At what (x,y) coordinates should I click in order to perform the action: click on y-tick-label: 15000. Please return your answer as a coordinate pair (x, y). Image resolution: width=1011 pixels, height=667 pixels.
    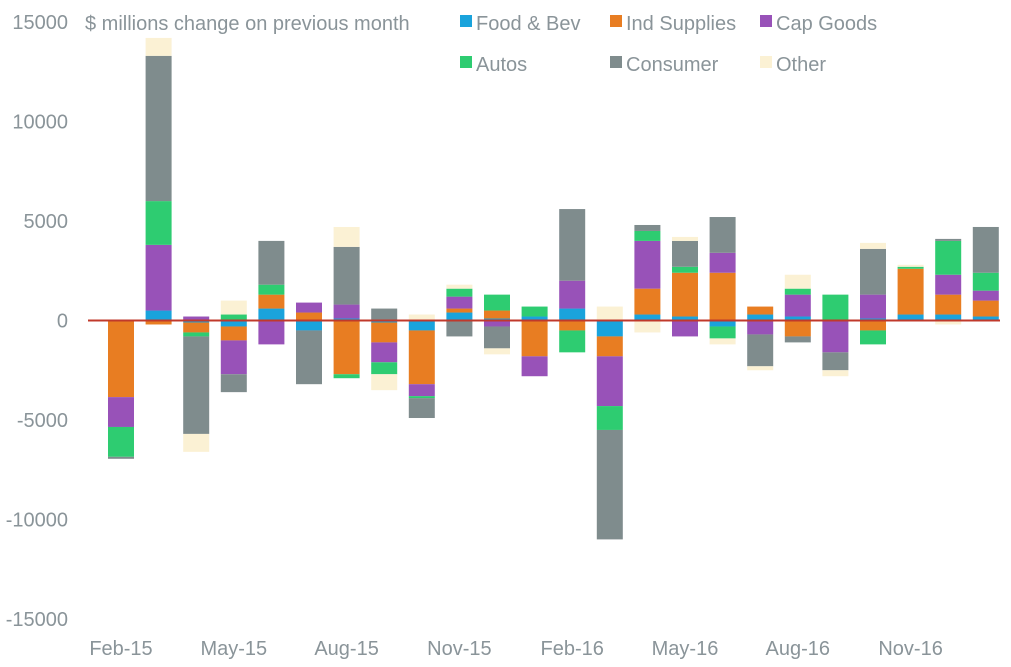
    Looking at the image, I should click on (40, 23).